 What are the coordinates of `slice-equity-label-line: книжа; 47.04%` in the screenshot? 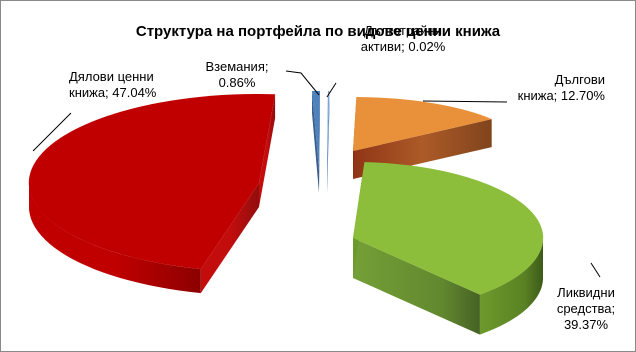 It's located at (113, 92).